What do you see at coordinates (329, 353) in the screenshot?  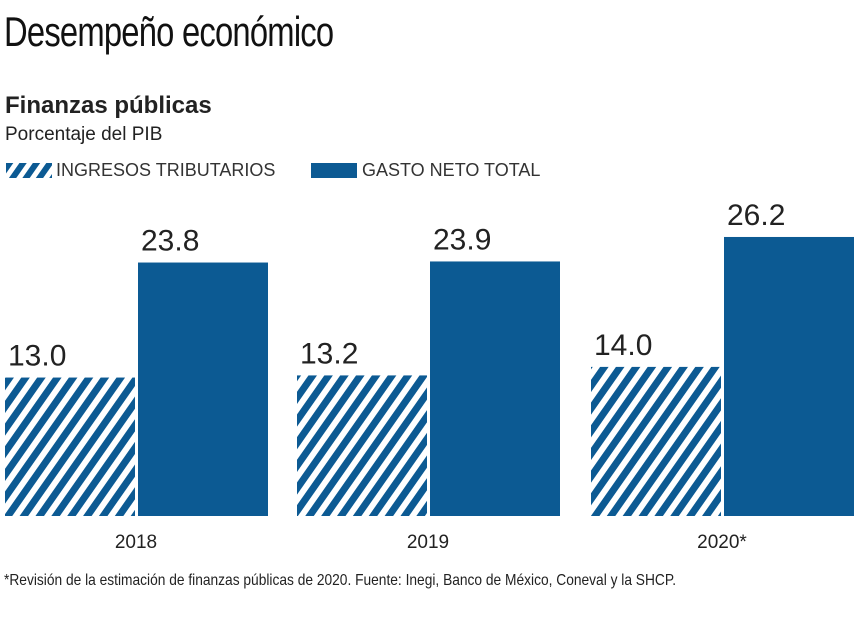 I see `data-label: 13.2` at bounding box center [329, 353].